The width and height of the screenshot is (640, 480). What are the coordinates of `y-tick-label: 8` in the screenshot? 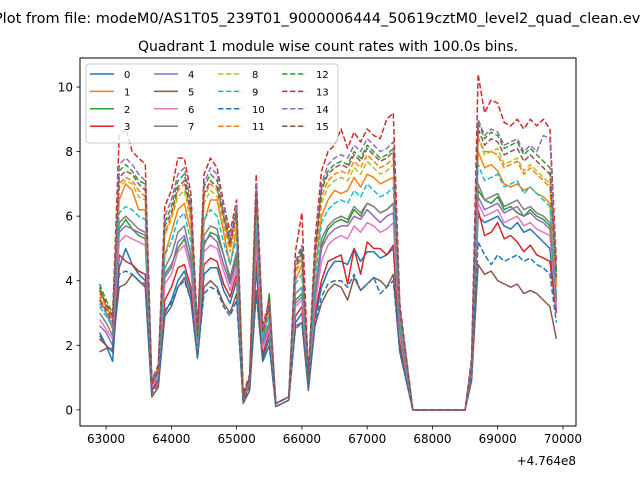 It's located at (69, 152).